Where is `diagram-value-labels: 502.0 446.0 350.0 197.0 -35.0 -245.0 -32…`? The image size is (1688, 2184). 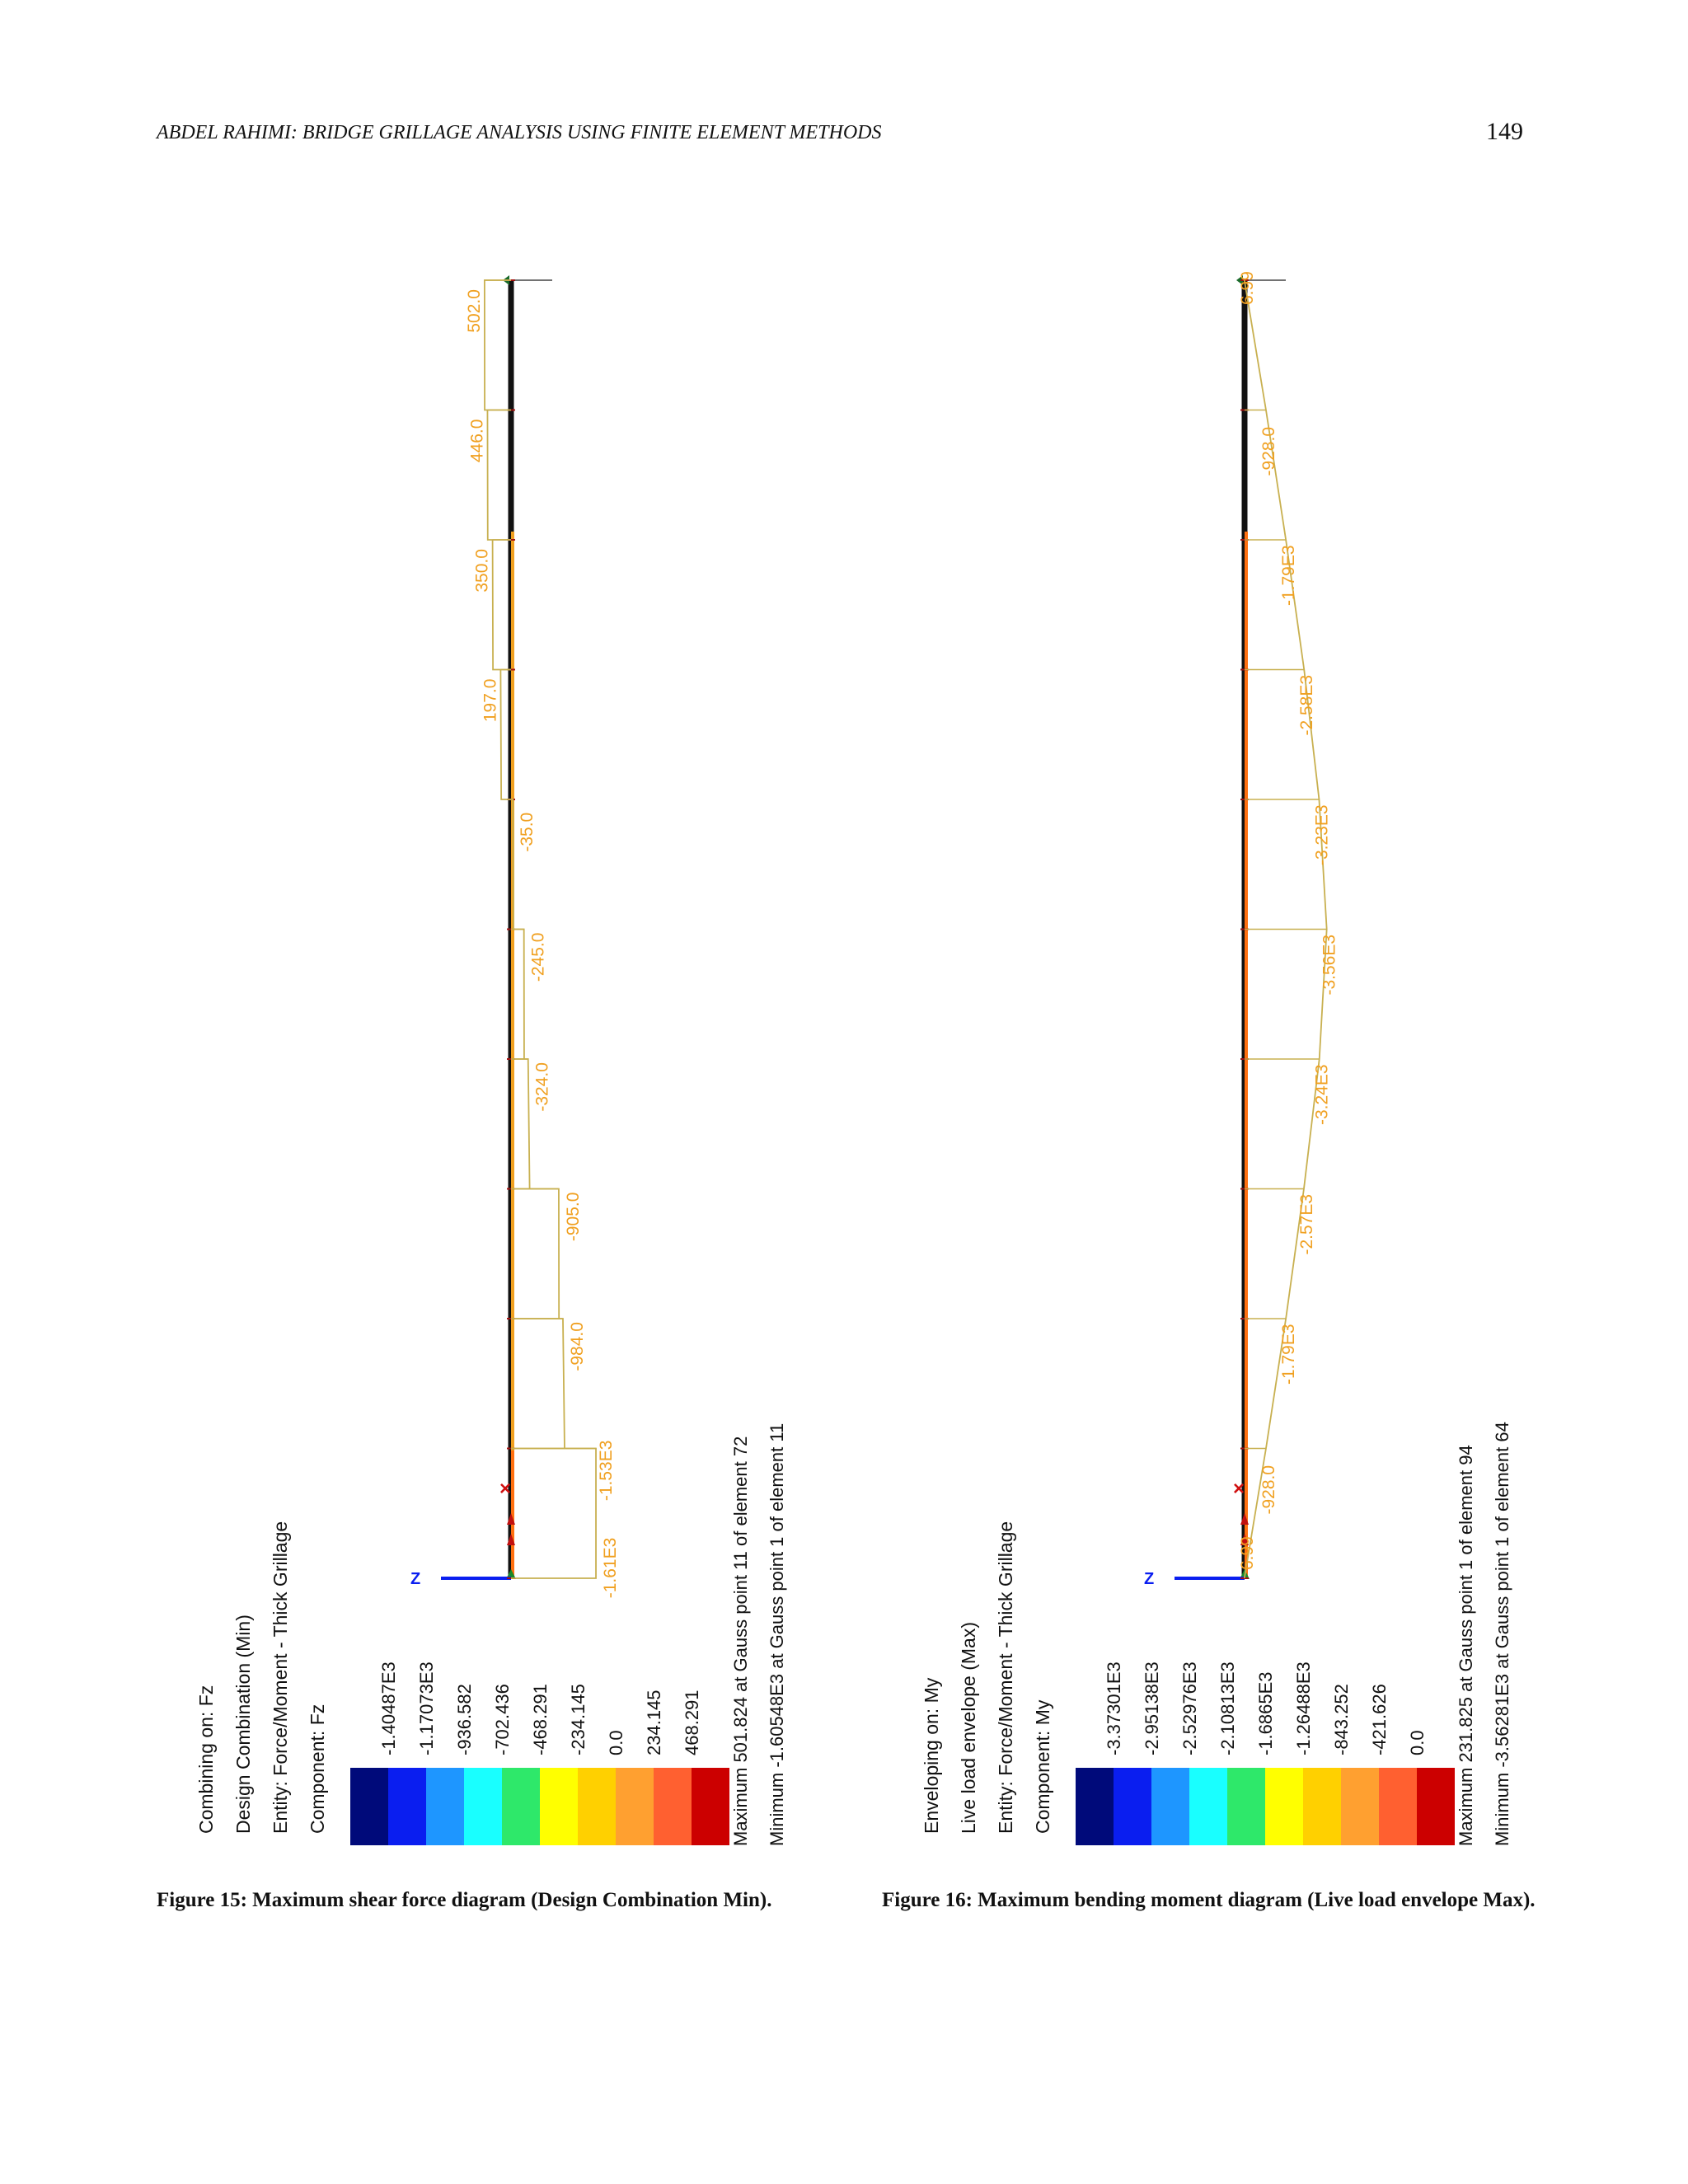
diagram-value-labels: 502.0 446.0 350.0 197.0 -35.0 -245.0 -32… is located at coordinates (542, 943).